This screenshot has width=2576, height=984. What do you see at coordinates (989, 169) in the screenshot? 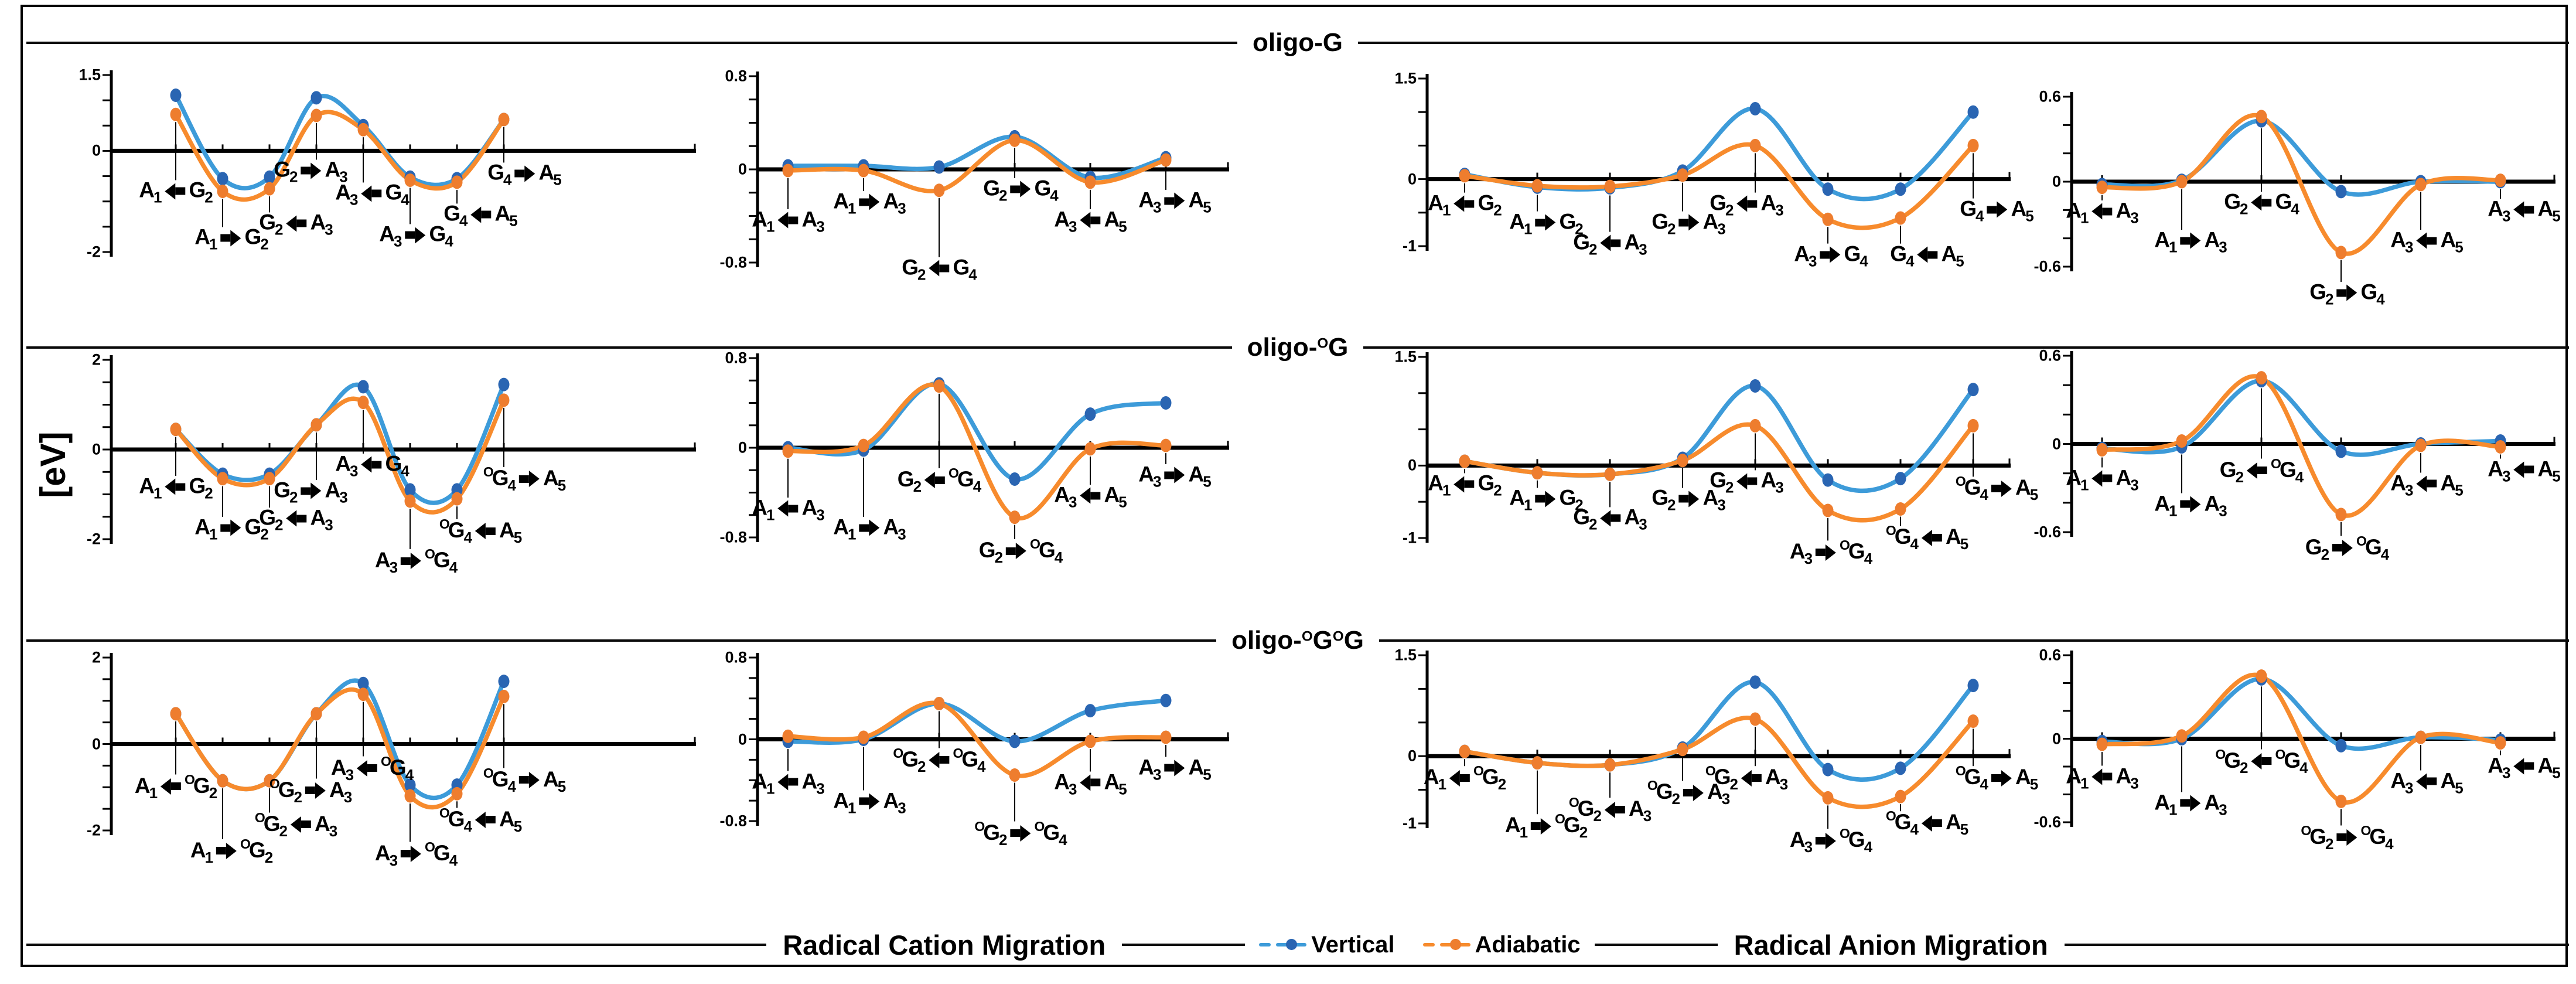
I see `chart-oligo-g-cation-right` at bounding box center [989, 169].